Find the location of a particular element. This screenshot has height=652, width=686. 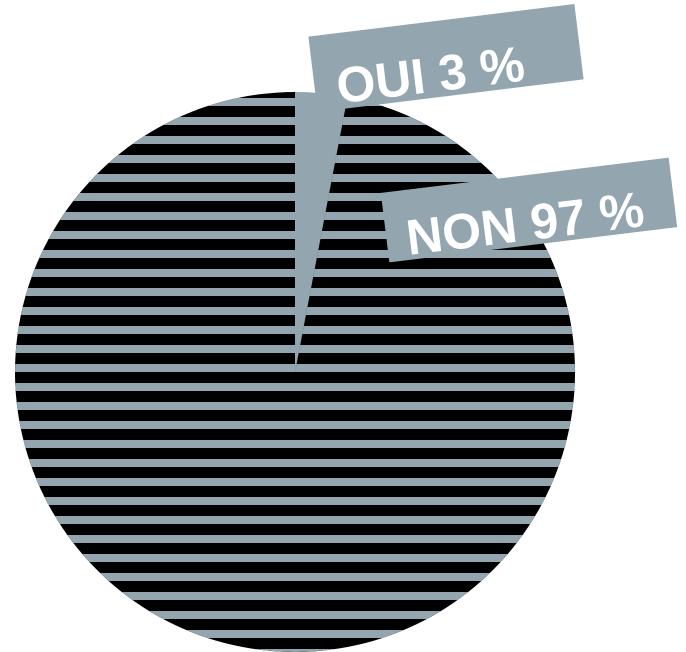

callout-oui-box is located at coordinates (446, 58).